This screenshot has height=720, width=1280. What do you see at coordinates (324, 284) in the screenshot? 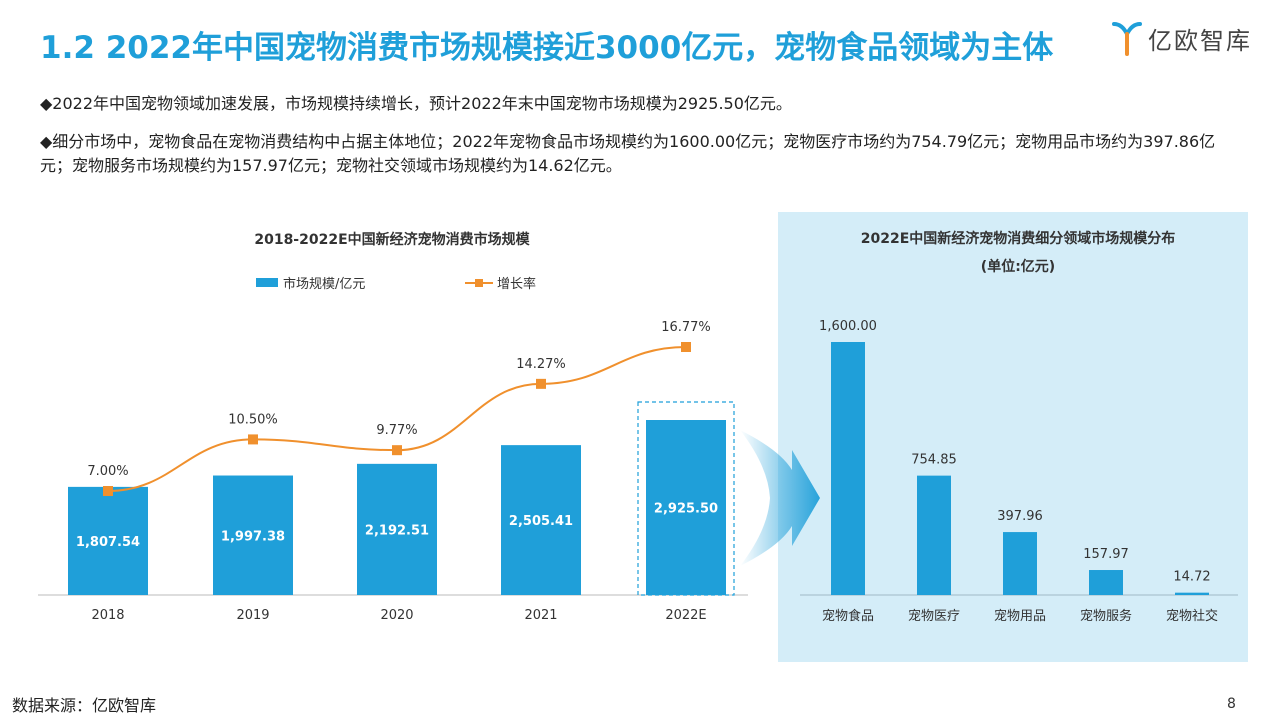
I see `legend-label-bar: 市场规模/亿元` at bounding box center [324, 284].